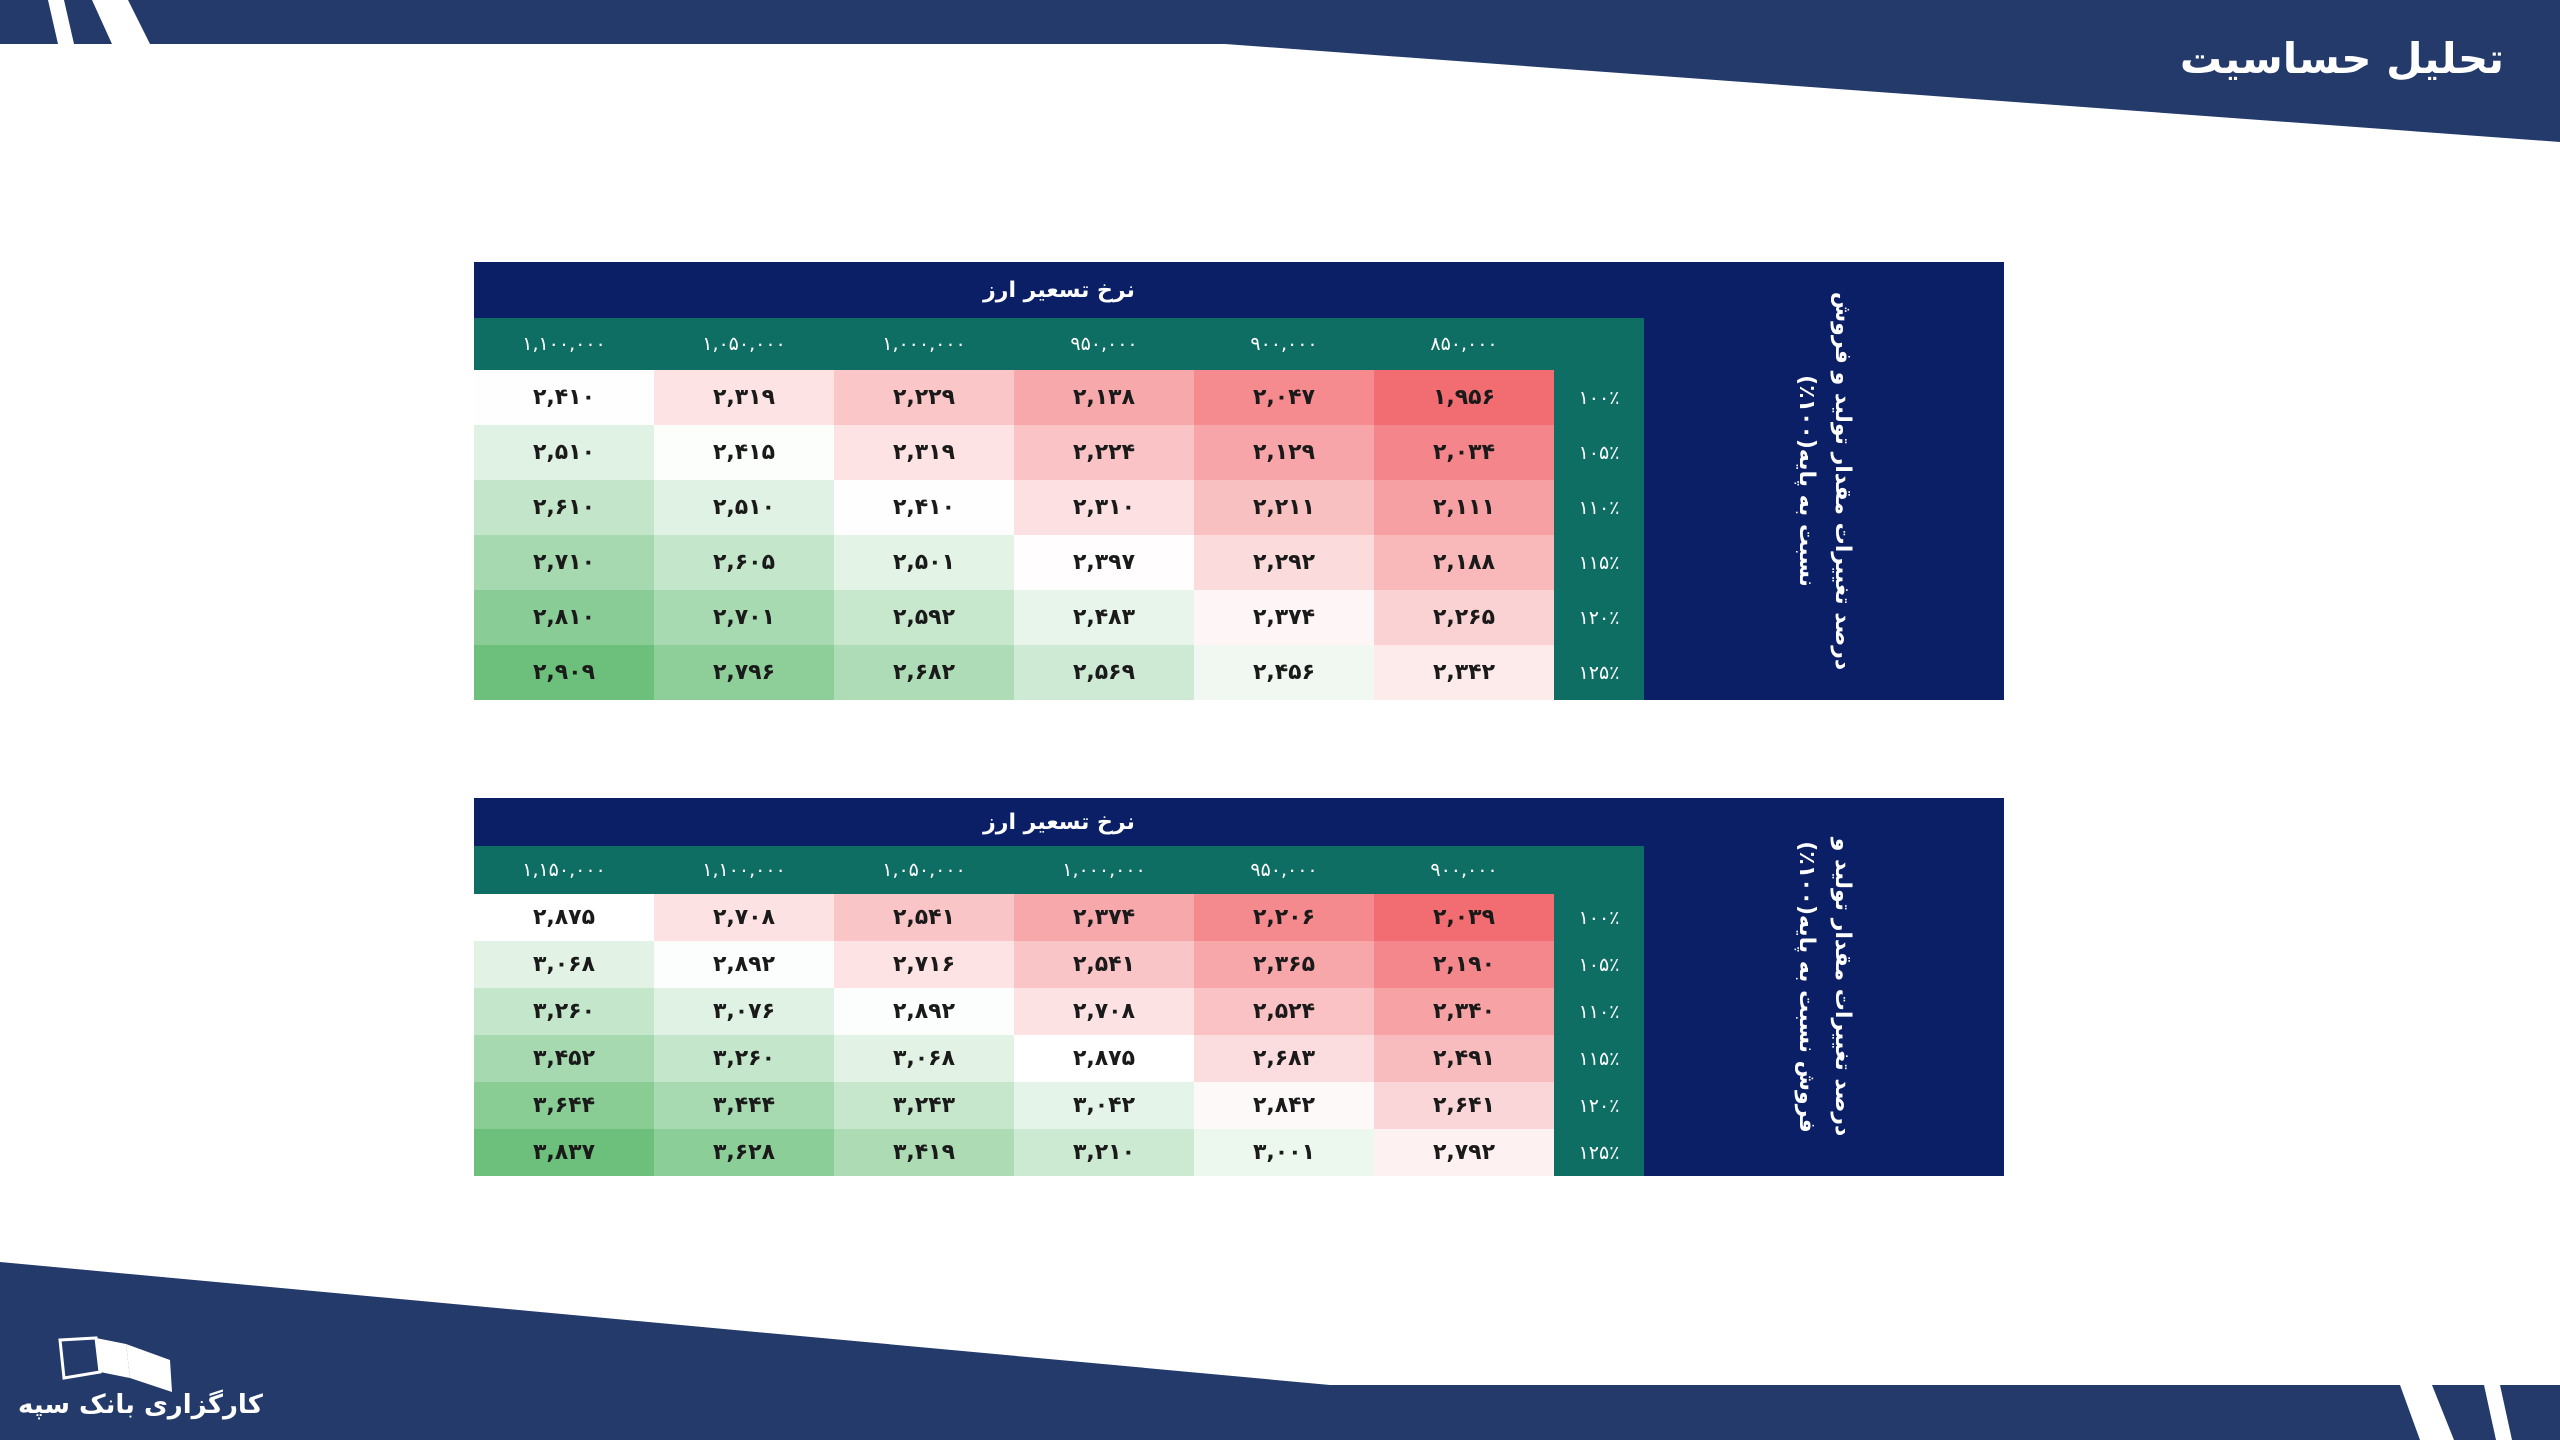 The image size is (2560, 1440). I want to click on table-cell: ۲,۲۲۹, so click(924, 397).